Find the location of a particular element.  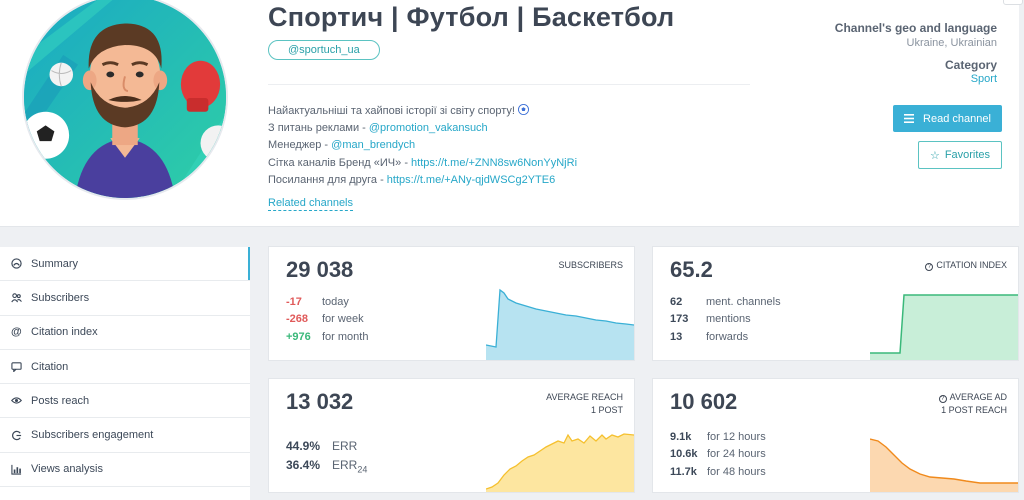

collapse-toggle is located at coordinates (1013, 2).